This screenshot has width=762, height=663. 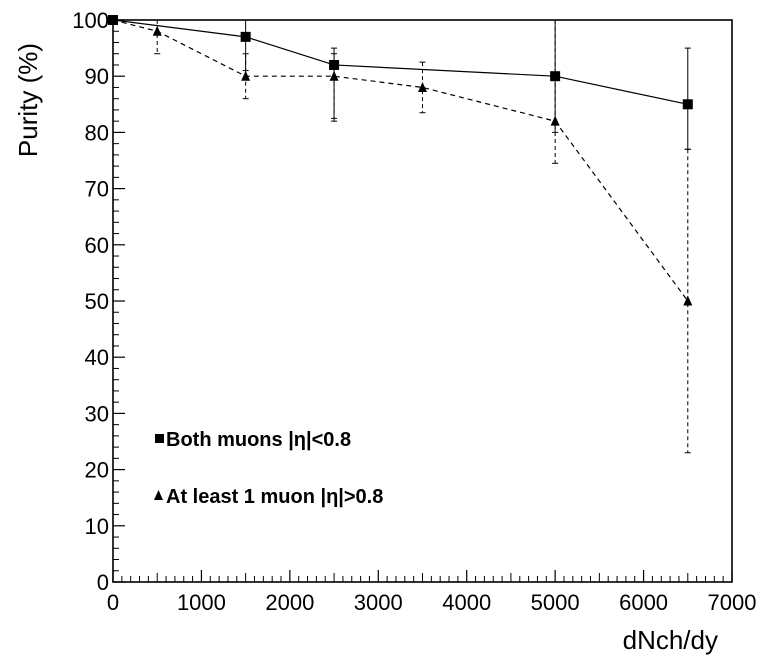 What do you see at coordinates (289, 602) in the screenshot?
I see `x-tick-label: 2000` at bounding box center [289, 602].